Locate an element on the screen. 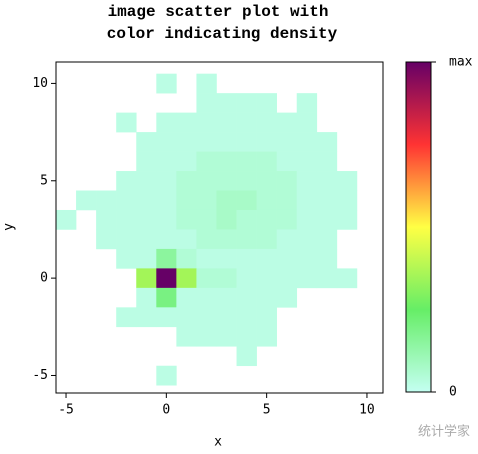 The width and height of the screenshot is (478, 454). x-tick-label: 10 is located at coordinates (367, 410).